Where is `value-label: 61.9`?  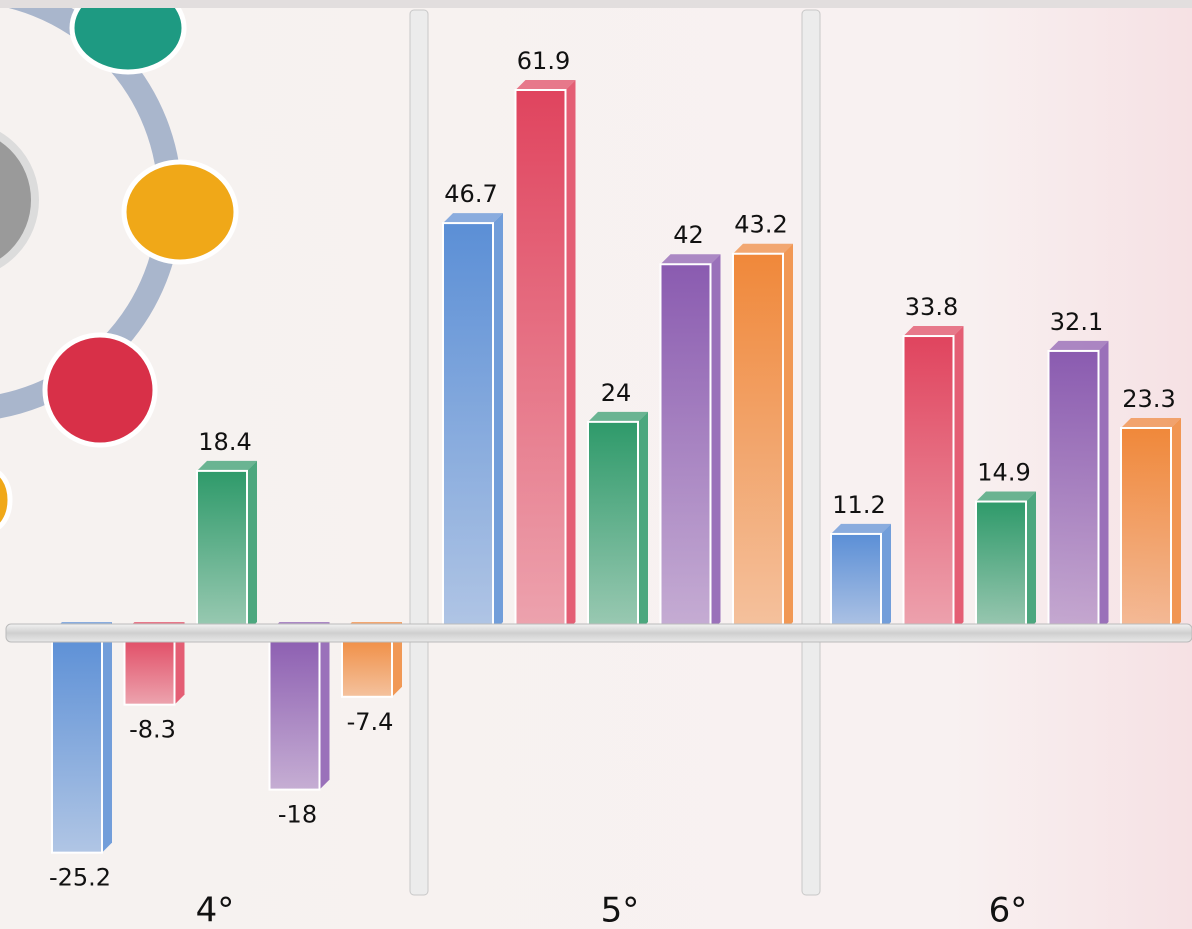
value-label: 61.9 is located at coordinates (543, 61).